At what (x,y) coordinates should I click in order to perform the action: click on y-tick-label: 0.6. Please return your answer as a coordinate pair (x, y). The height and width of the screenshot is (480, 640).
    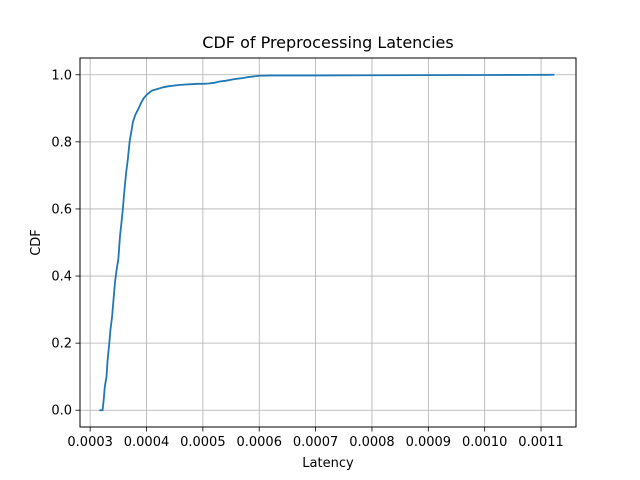
    Looking at the image, I should click on (61, 209).